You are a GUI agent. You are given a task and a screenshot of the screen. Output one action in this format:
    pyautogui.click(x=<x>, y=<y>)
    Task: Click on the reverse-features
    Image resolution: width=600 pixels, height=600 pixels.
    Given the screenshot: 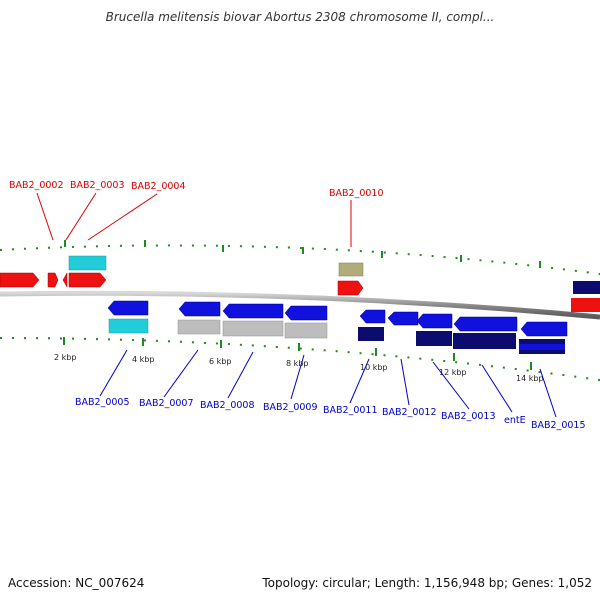 What is the action you would take?
    pyautogui.click(x=337, y=327)
    